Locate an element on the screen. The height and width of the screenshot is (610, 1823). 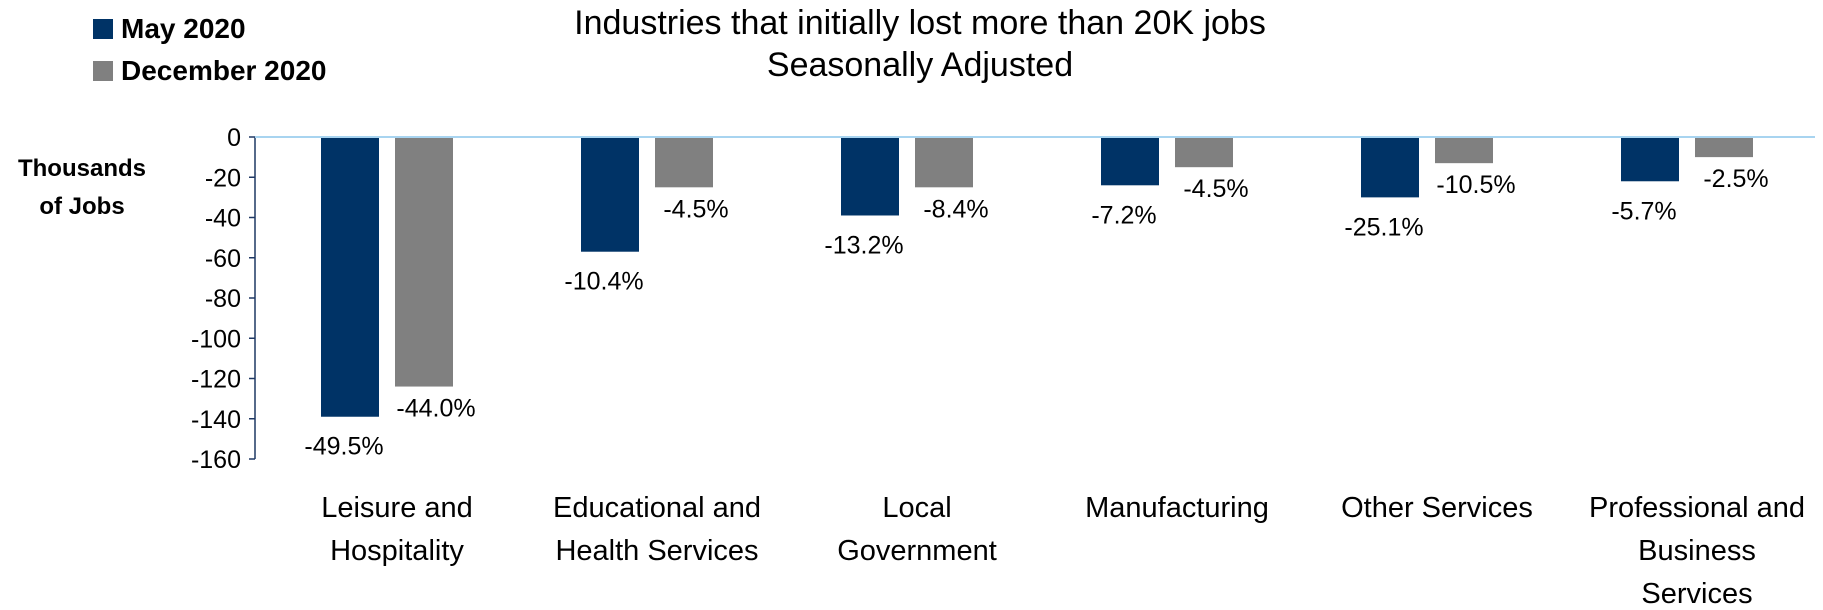
data-label: -2.5% is located at coordinates (1735, 179).